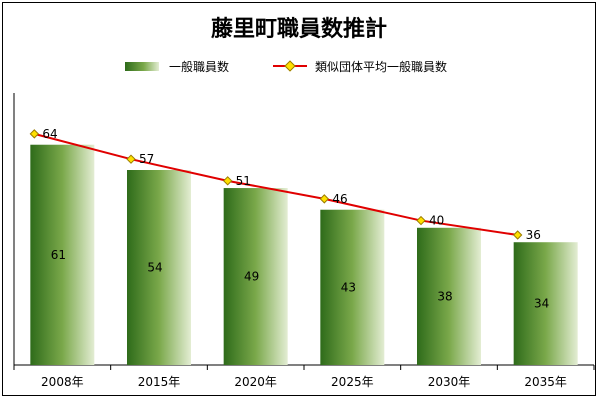 This screenshot has height=400, width=600. I want to click on bar-data-label: 54, so click(154, 268).